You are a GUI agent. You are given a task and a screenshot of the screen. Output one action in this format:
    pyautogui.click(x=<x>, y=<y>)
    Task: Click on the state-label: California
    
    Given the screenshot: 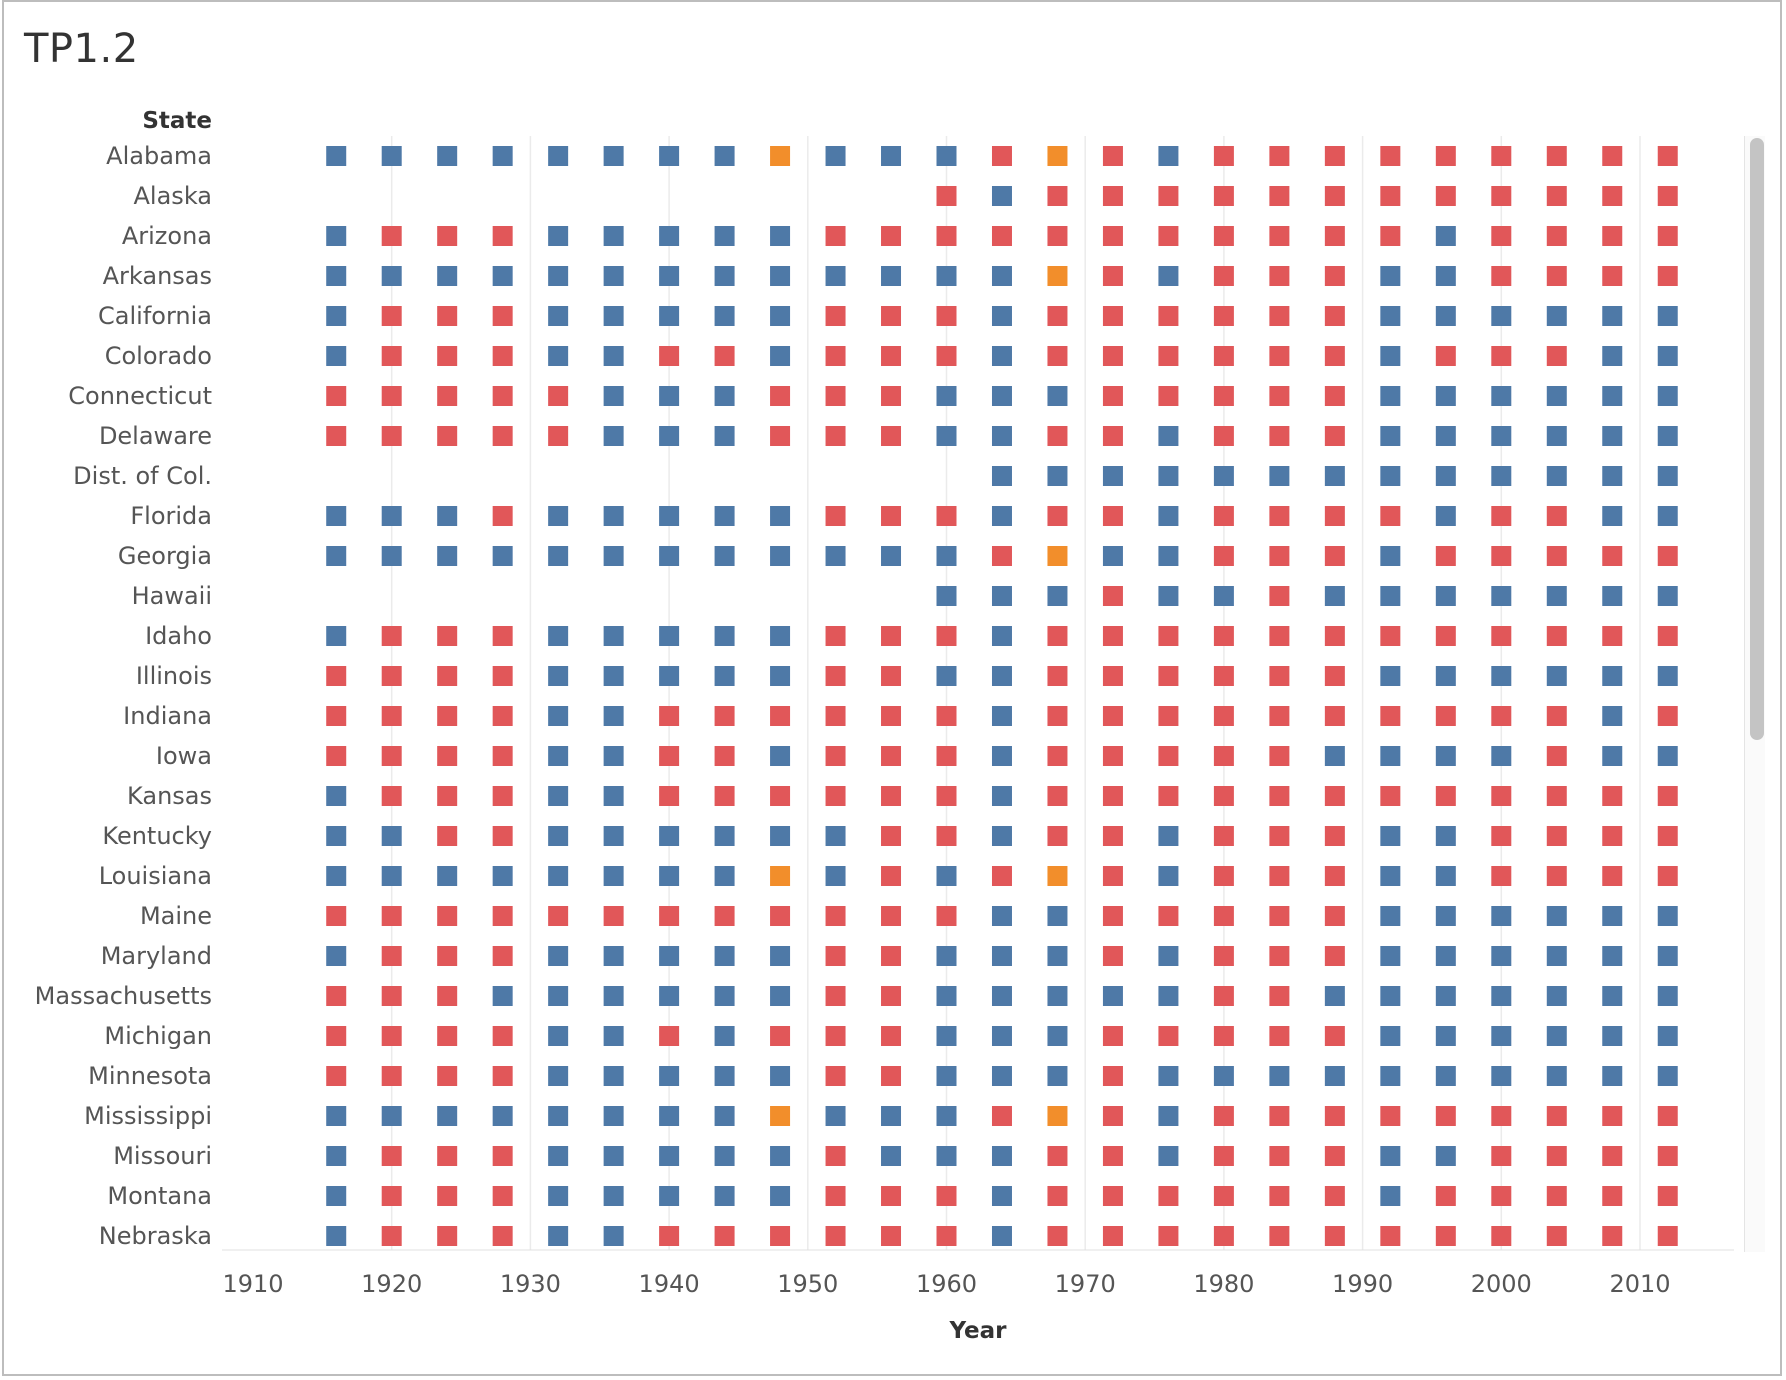 What is the action you would take?
    pyautogui.click(x=155, y=316)
    